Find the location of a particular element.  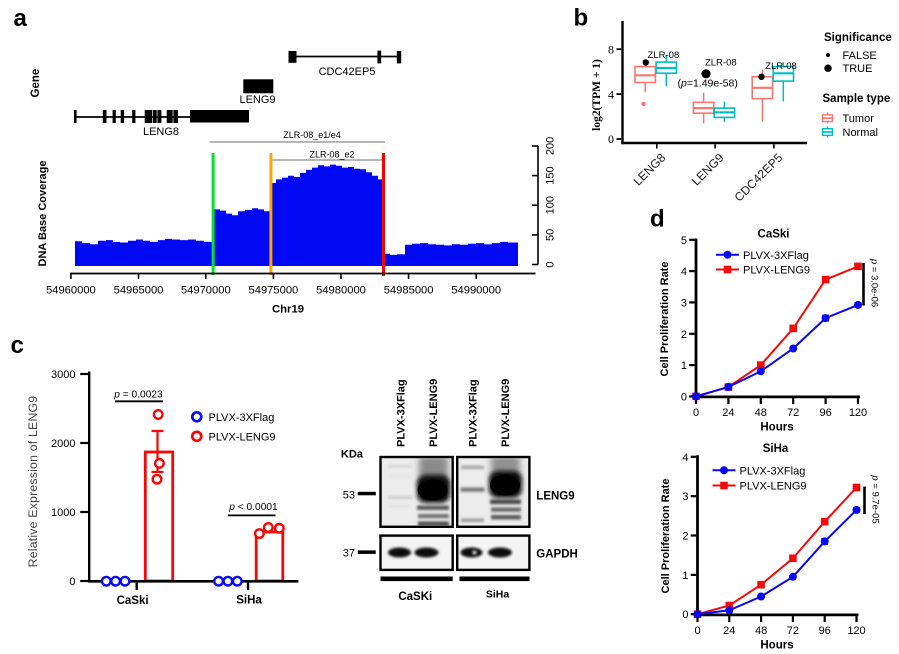

svg-text: 50 is located at coordinates (551, 235).